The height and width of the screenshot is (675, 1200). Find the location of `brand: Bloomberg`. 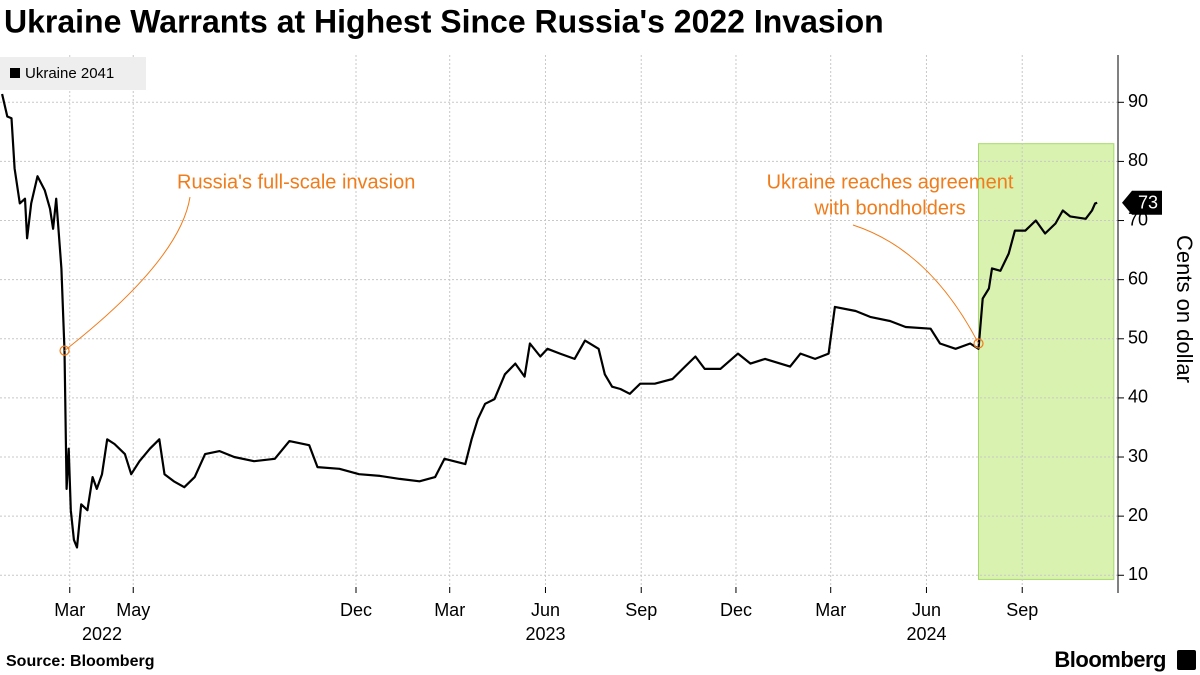

brand: Bloomberg is located at coordinates (1110, 659).